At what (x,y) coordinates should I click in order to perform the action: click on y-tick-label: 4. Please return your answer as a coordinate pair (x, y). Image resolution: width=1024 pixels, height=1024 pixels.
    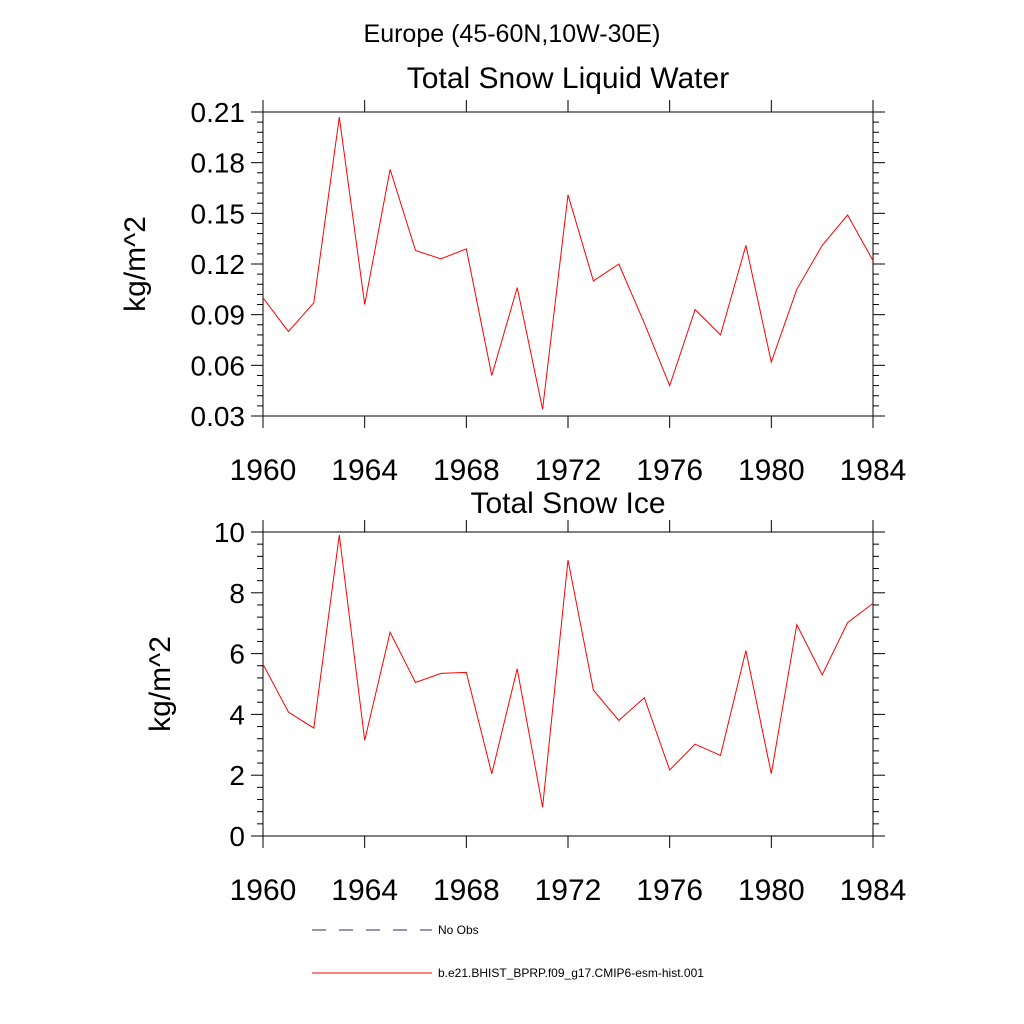
    Looking at the image, I should click on (237, 714).